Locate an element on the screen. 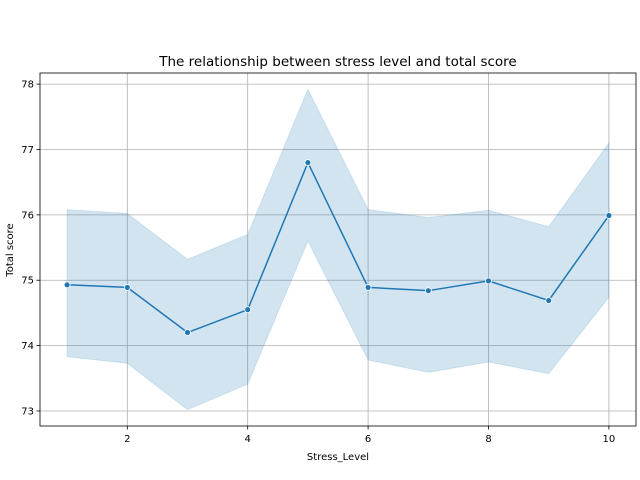 This screenshot has height=480, width=640. x-tick-label: 10 is located at coordinates (609, 439).